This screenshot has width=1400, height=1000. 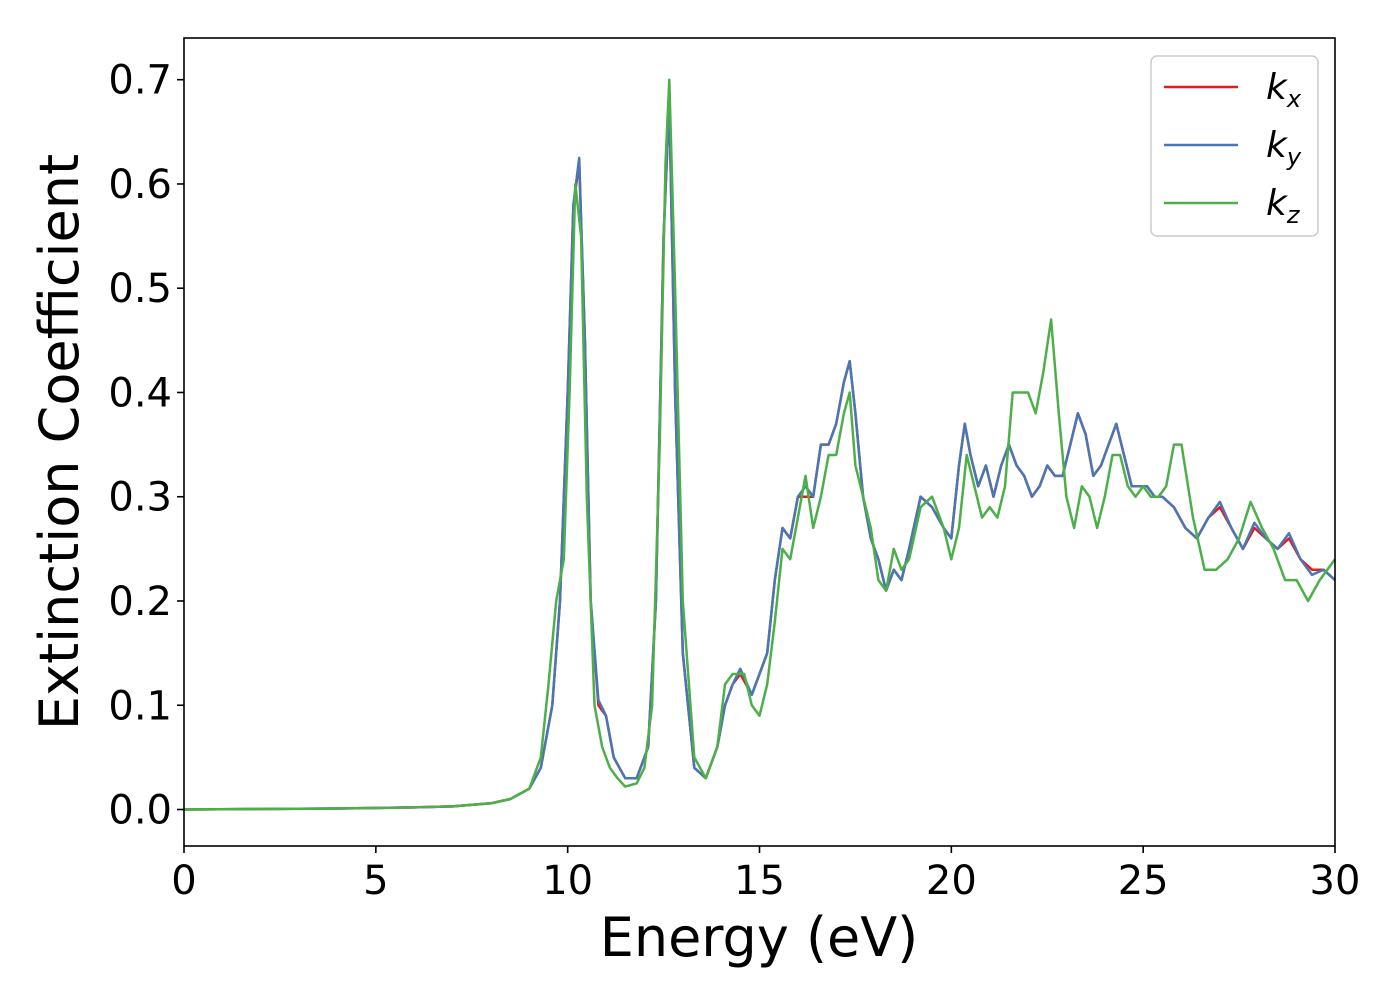 I want to click on y-tick-label: 0.3, so click(x=140, y=498).